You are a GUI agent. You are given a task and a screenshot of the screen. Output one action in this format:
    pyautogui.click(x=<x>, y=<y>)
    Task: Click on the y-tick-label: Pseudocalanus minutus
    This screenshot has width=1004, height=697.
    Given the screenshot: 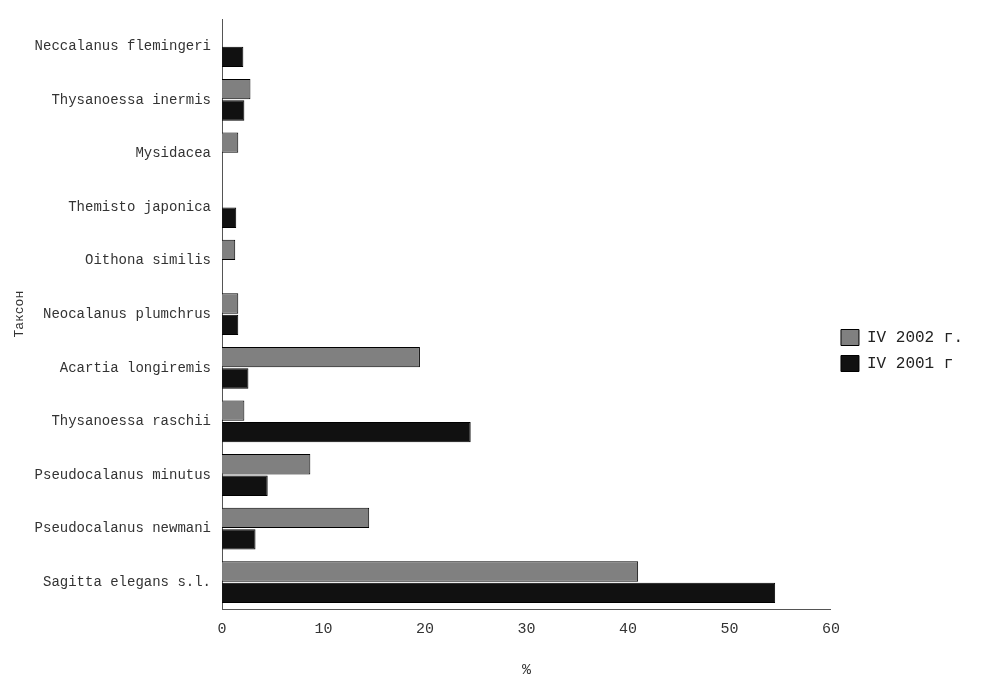 What is the action you would take?
    pyautogui.click(x=123, y=474)
    